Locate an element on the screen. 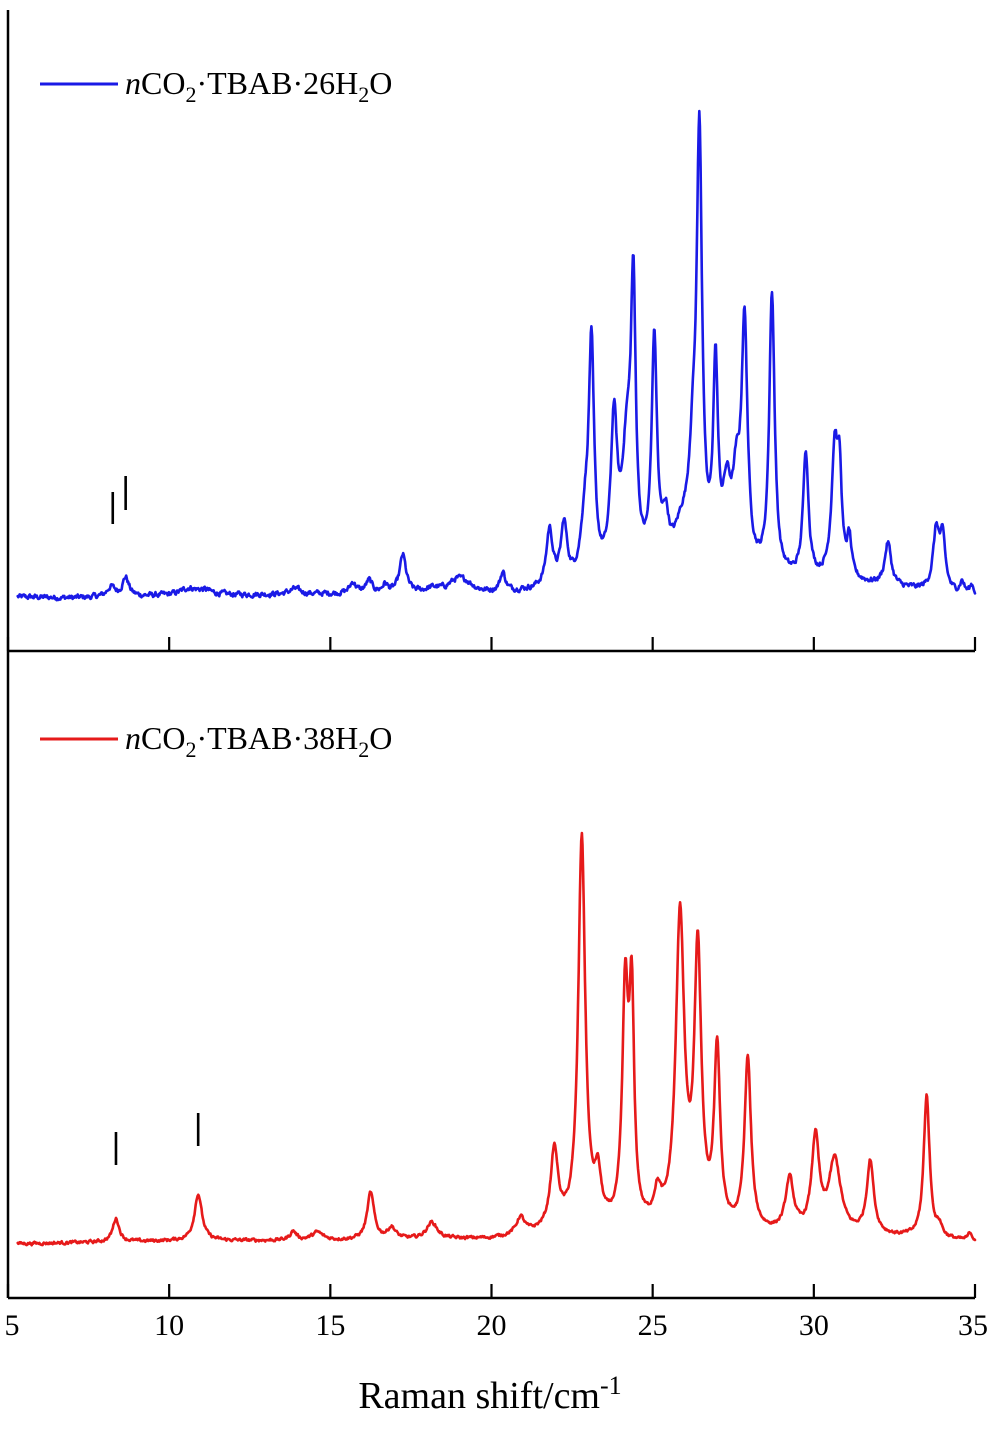 The height and width of the screenshot is (1437, 1000). x-axis-label-text: Raman shift/cm is located at coordinates (479, 1396).